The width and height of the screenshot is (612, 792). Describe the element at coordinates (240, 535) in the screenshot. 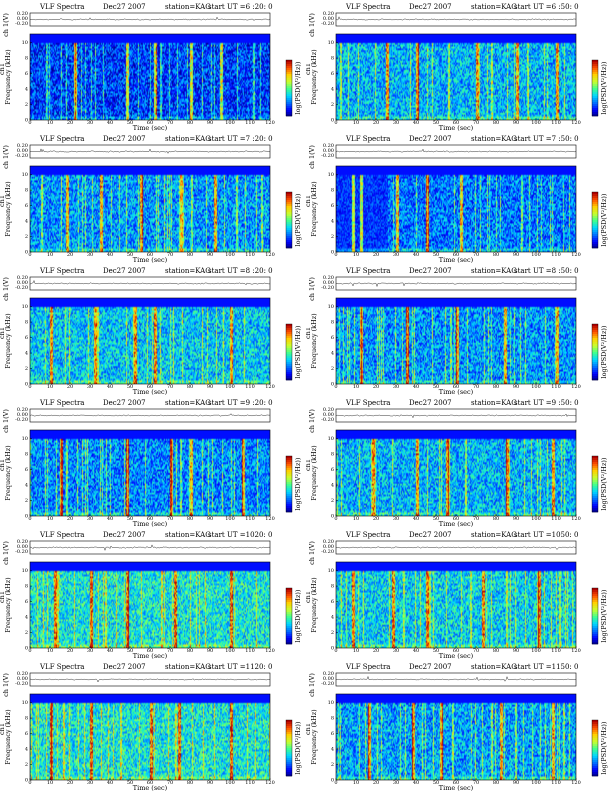

I see `panel-start-time: start UT =1020: 0` at that location.